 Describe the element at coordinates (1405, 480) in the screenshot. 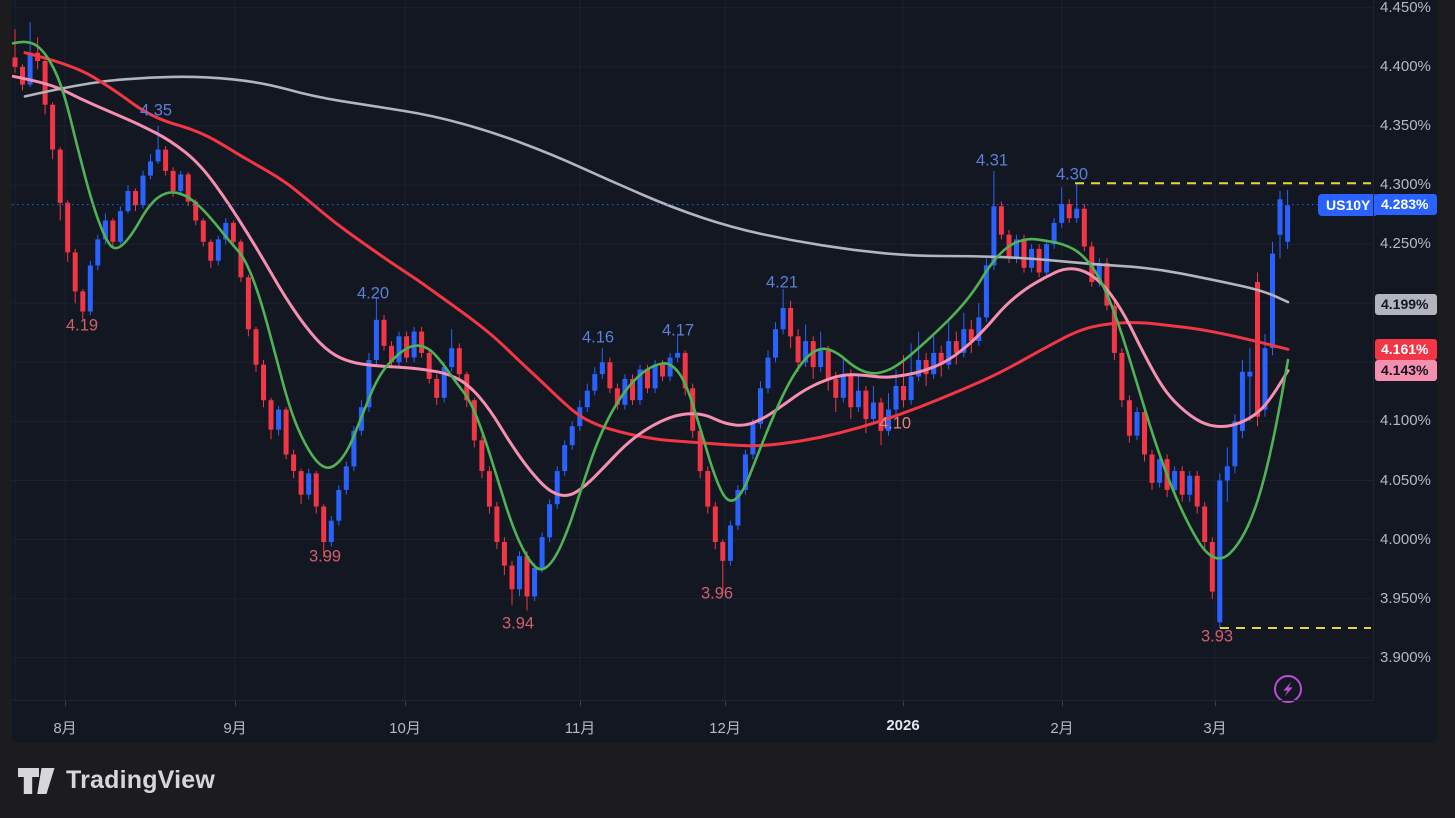

I see `price-tick-label: 4.050%` at that location.